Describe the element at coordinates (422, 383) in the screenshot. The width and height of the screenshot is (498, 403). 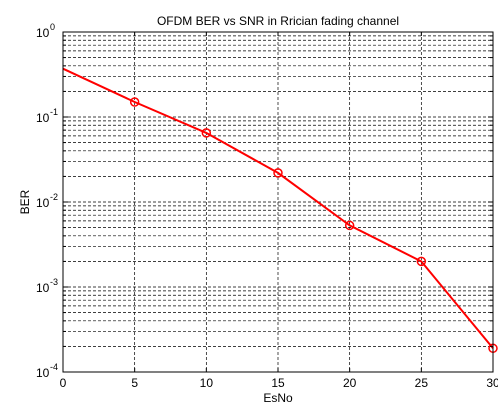
I see `x-tick-label: 25` at that location.